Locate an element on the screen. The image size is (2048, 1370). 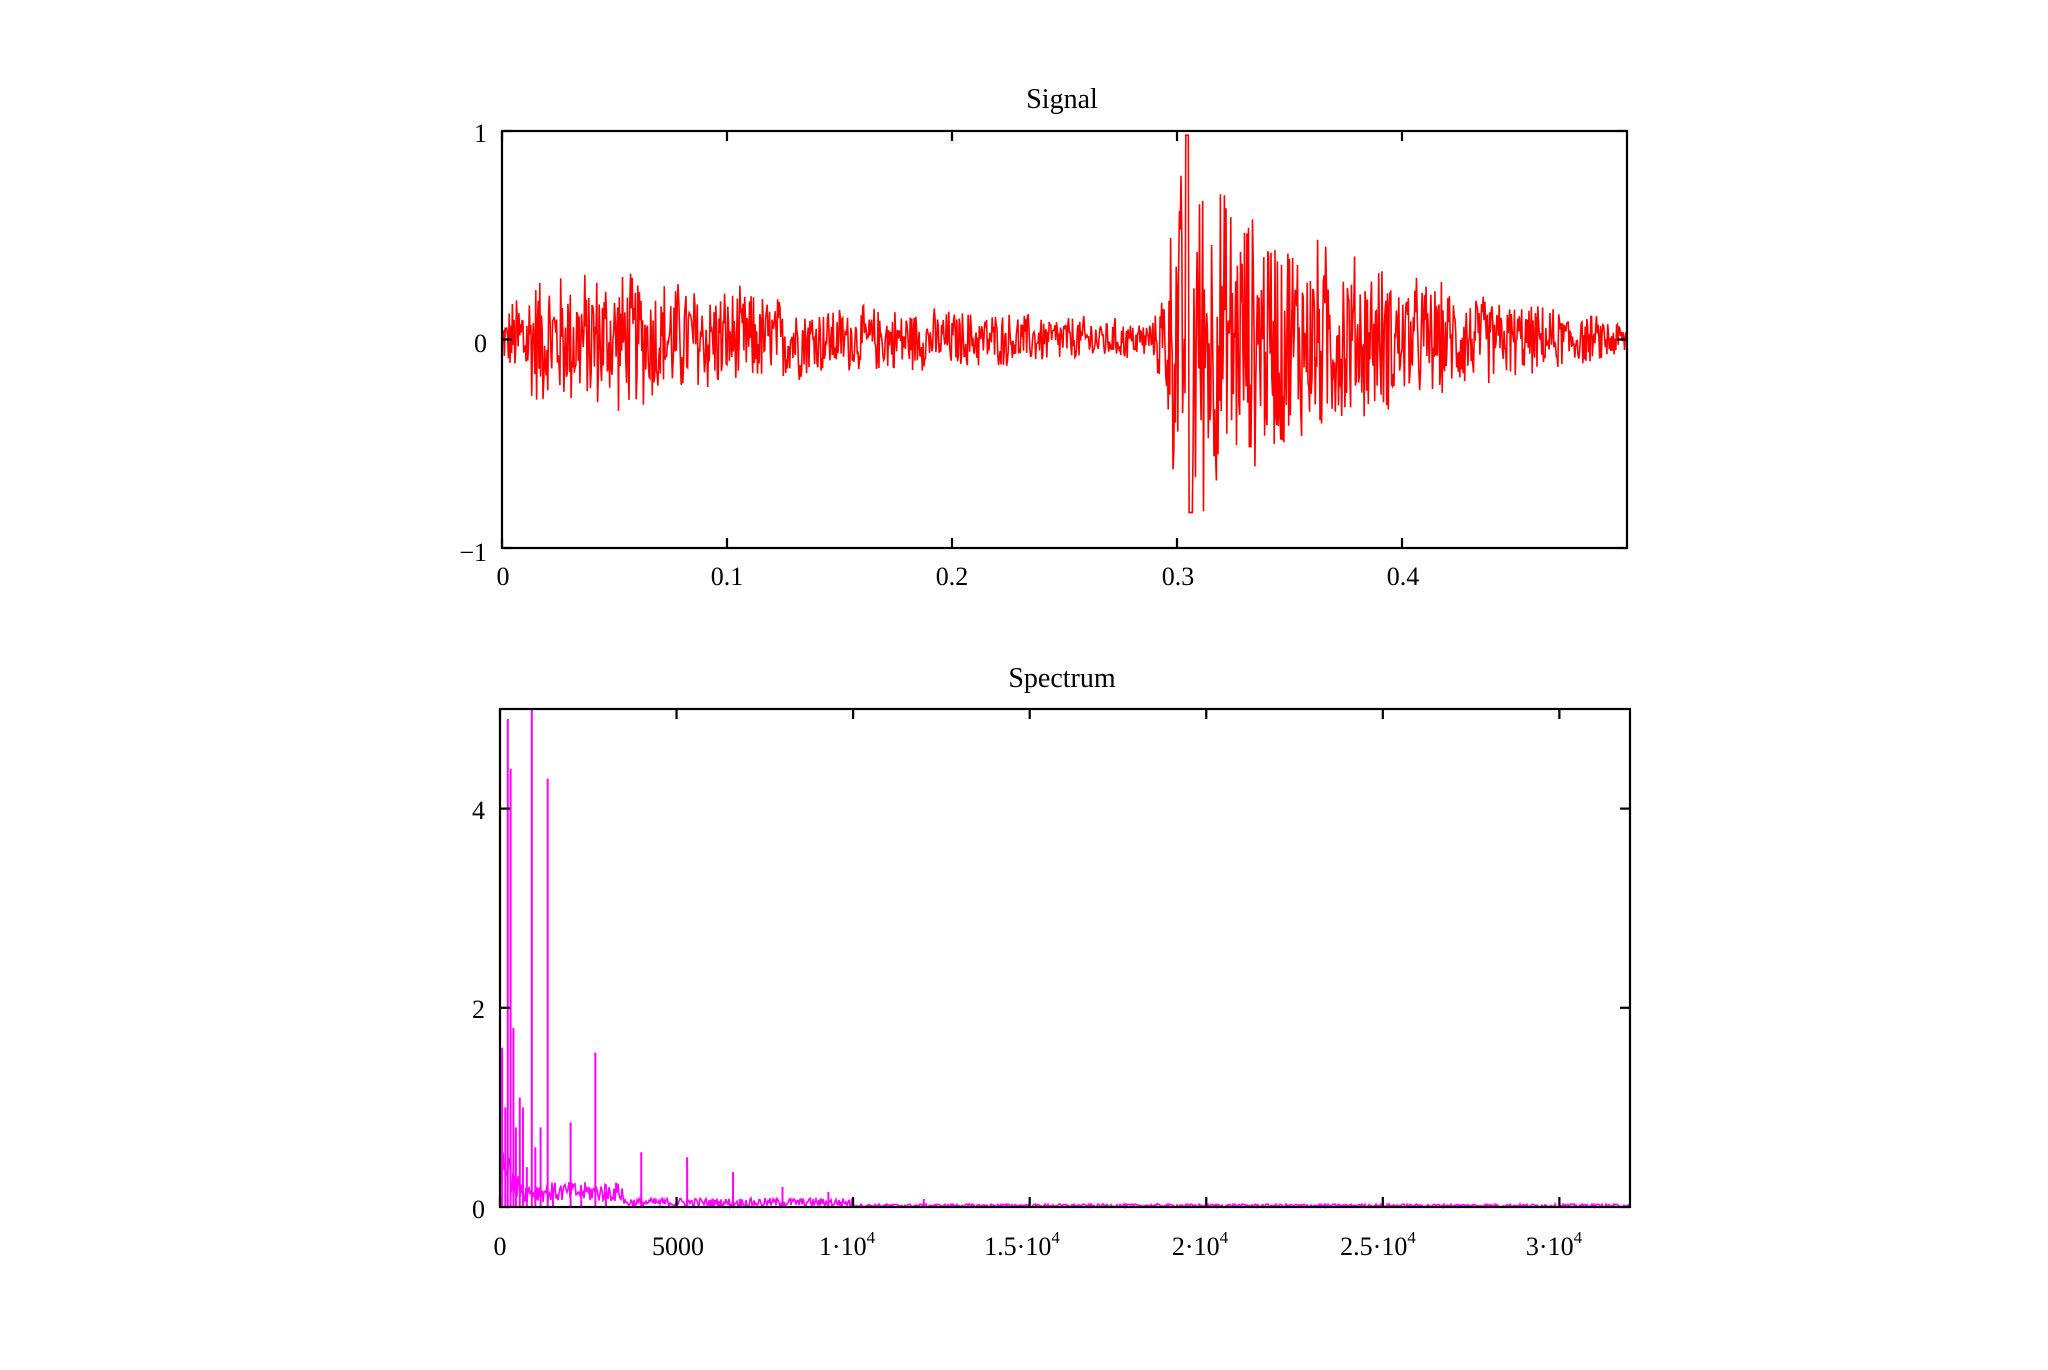
spectrum-x-tick: 2·10⁴ is located at coordinates (1200, 1244).